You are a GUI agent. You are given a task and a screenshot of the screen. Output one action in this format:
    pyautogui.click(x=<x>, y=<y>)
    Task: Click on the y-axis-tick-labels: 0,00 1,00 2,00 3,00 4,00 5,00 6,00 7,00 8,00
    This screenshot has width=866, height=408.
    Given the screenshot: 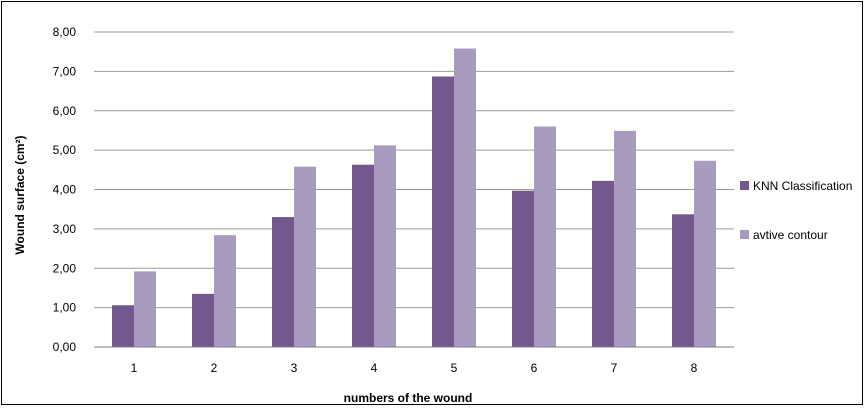 What is the action you would take?
    pyautogui.click(x=65, y=189)
    